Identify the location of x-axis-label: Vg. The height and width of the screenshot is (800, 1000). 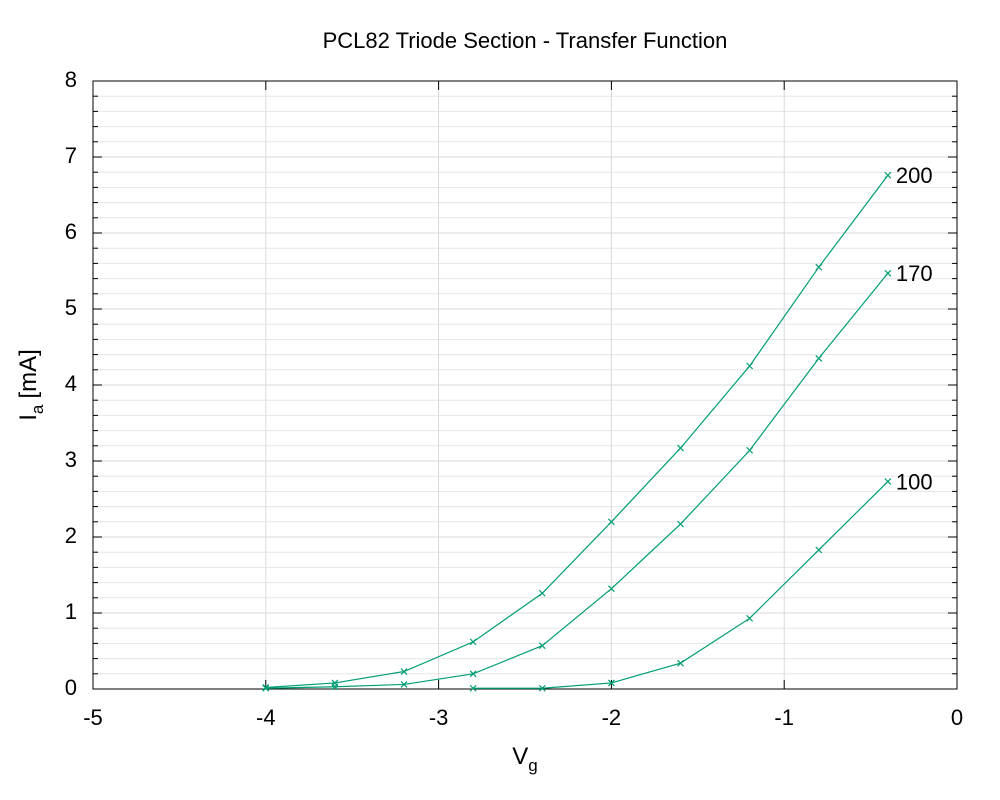
(524, 759).